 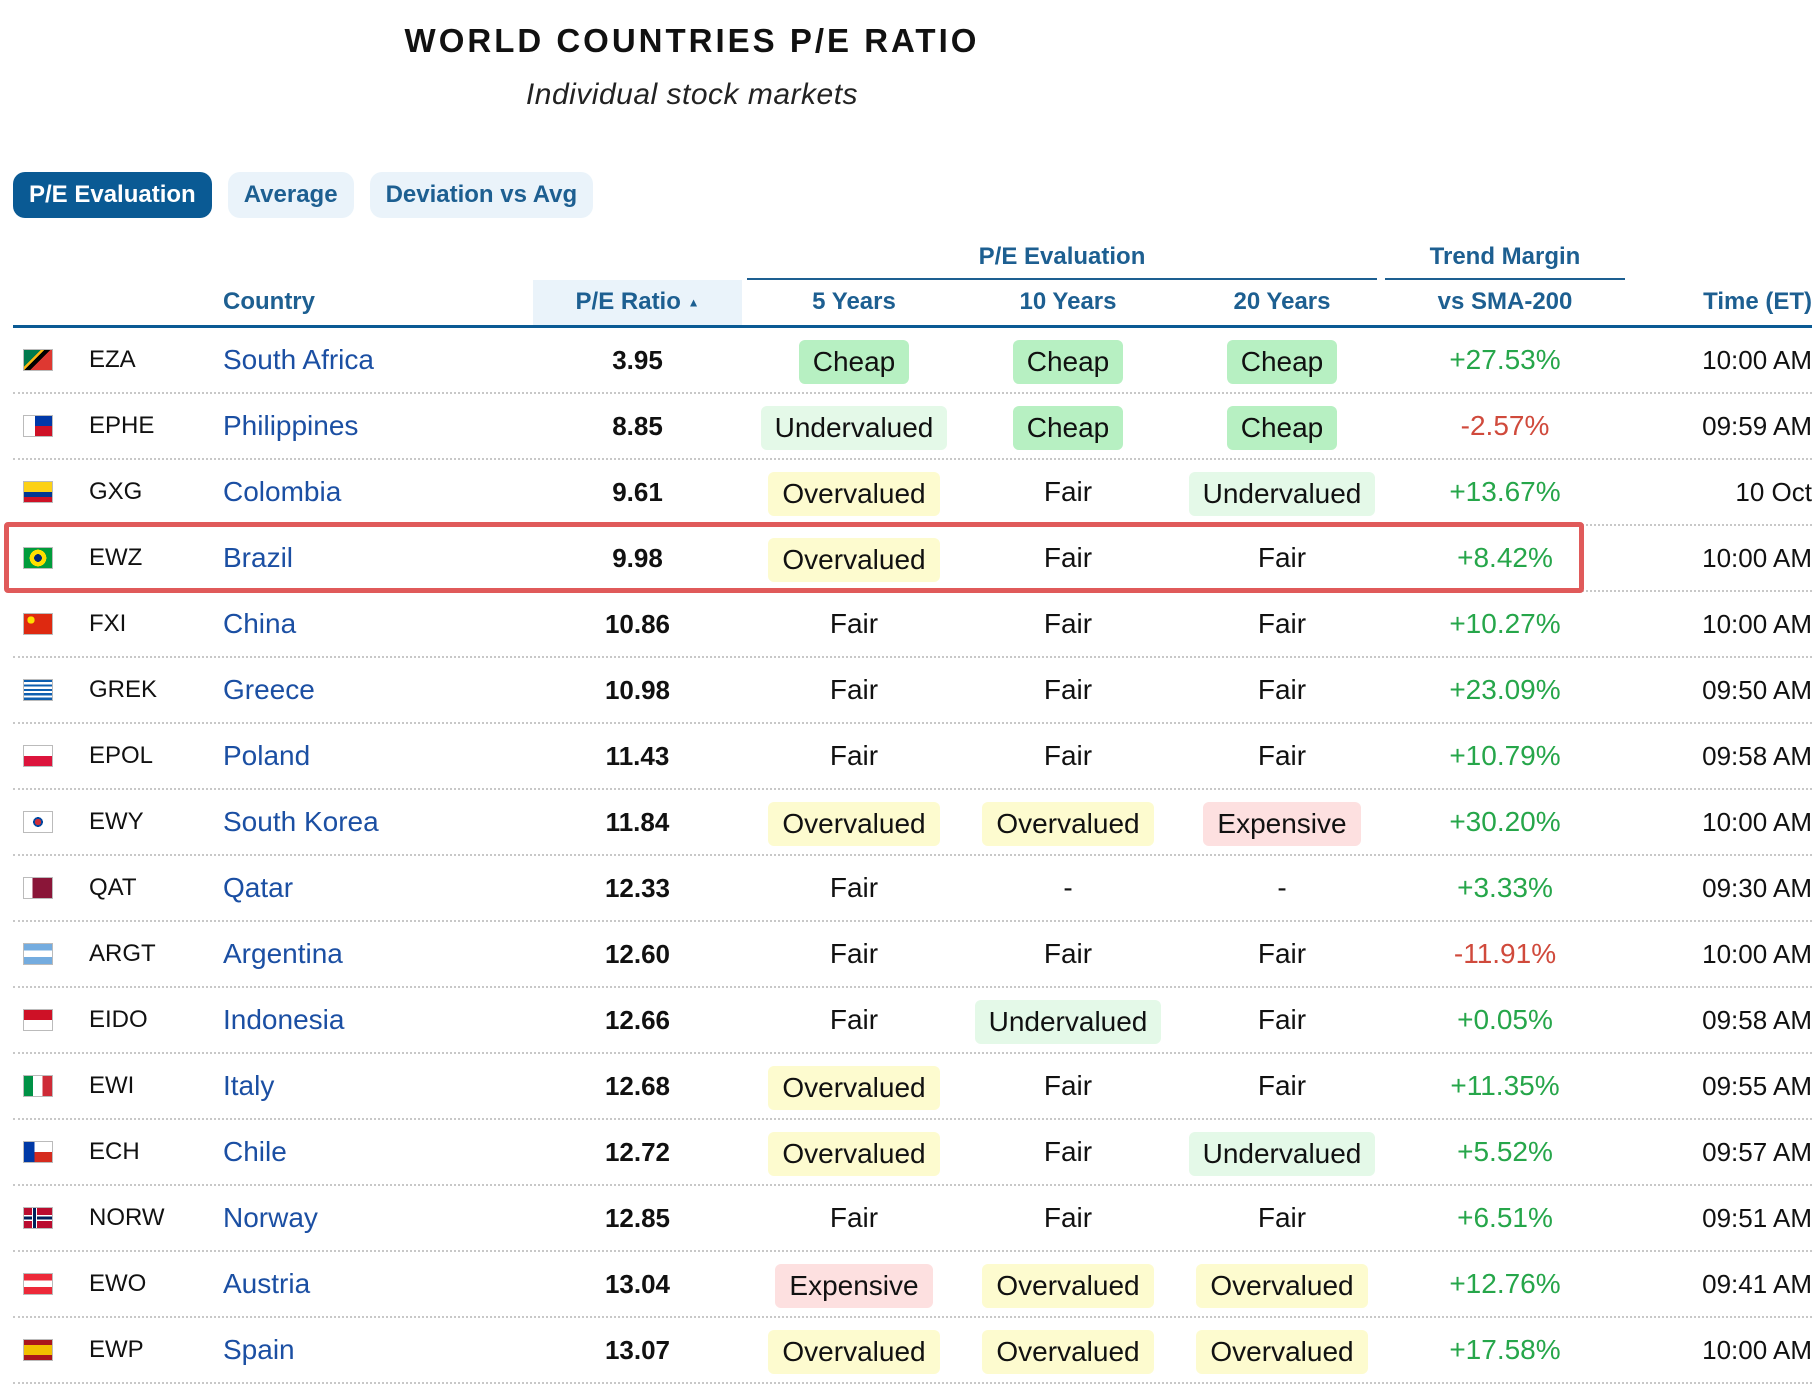 What do you see at coordinates (1505, 1349) in the screenshot?
I see `trend-margin-cell: +17.58%` at bounding box center [1505, 1349].